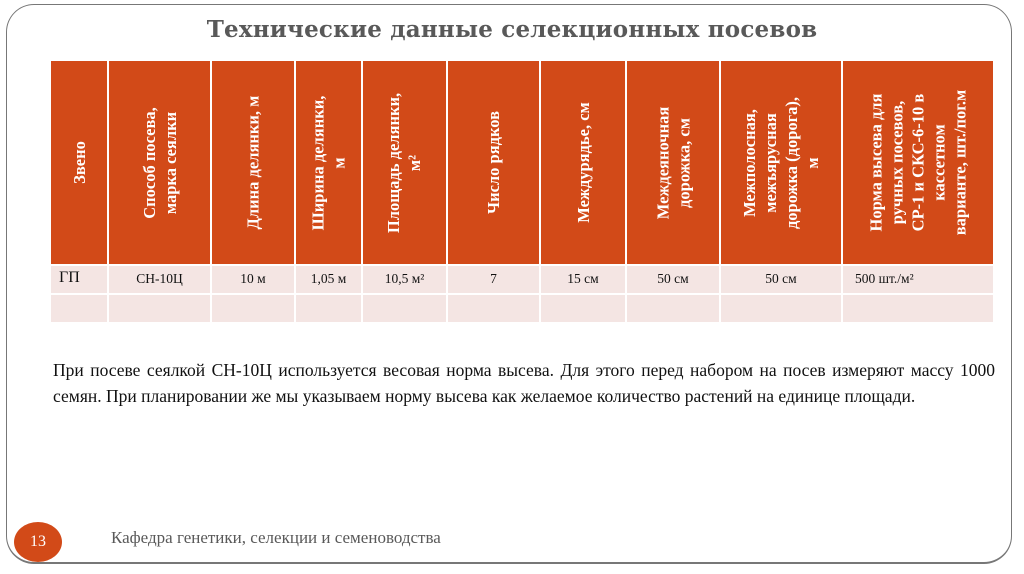  What do you see at coordinates (79, 279) in the screenshot?
I see `table-cell-zveno: ГП` at bounding box center [79, 279].